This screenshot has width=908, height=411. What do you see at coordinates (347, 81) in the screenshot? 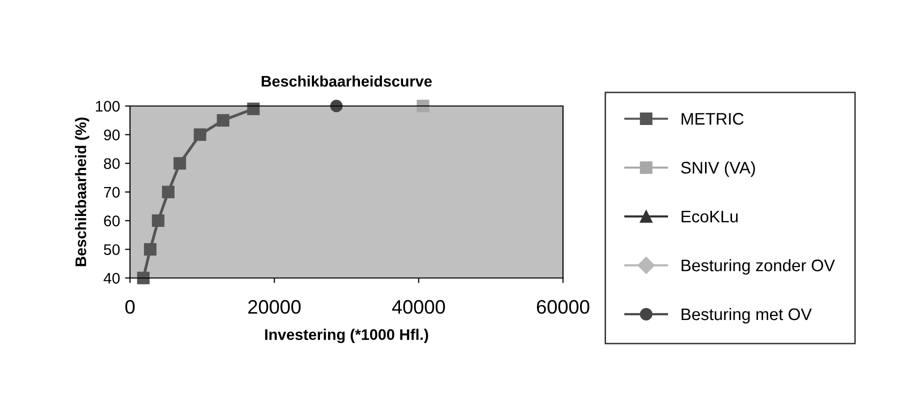
I see `chart-title: Beschikbaarheidscurve` at bounding box center [347, 81].